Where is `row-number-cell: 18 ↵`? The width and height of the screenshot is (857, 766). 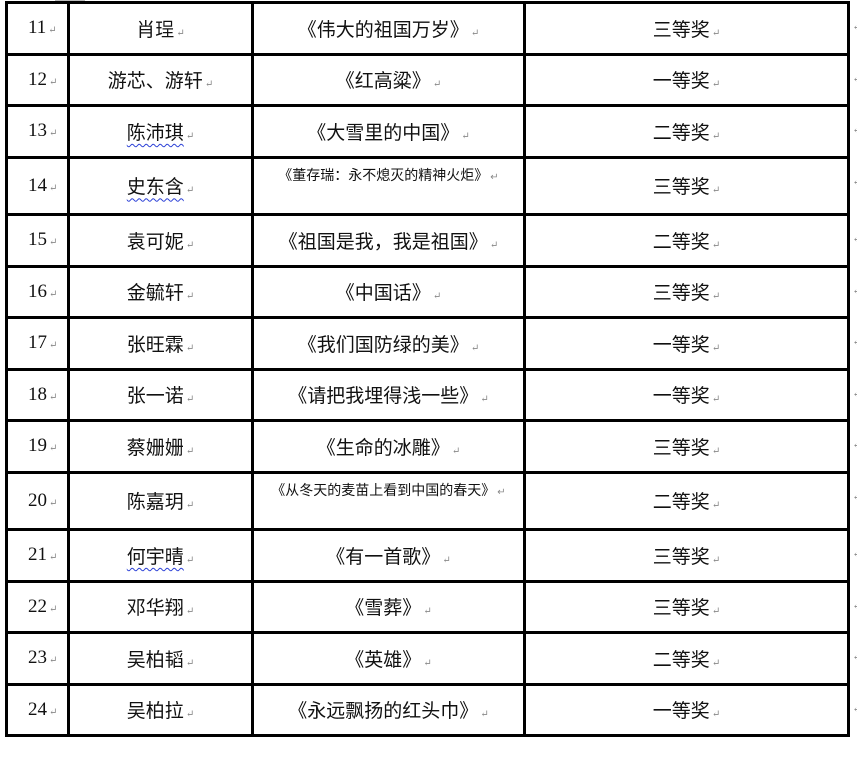
row-number-cell: 18 ↵ is located at coordinates (37, 394).